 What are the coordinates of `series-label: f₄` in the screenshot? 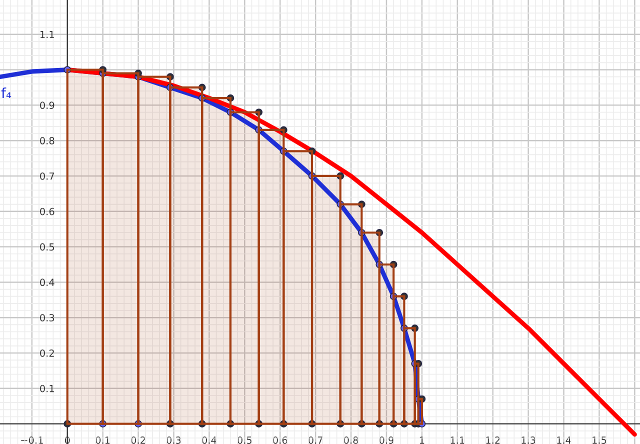 It's located at (6, 92).